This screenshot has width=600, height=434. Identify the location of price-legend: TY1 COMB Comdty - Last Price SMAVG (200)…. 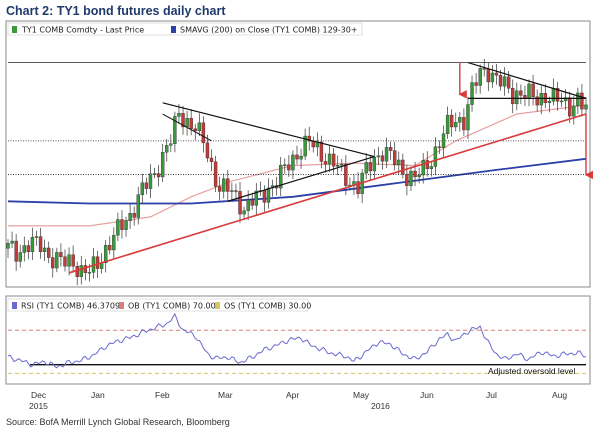
(185, 29).